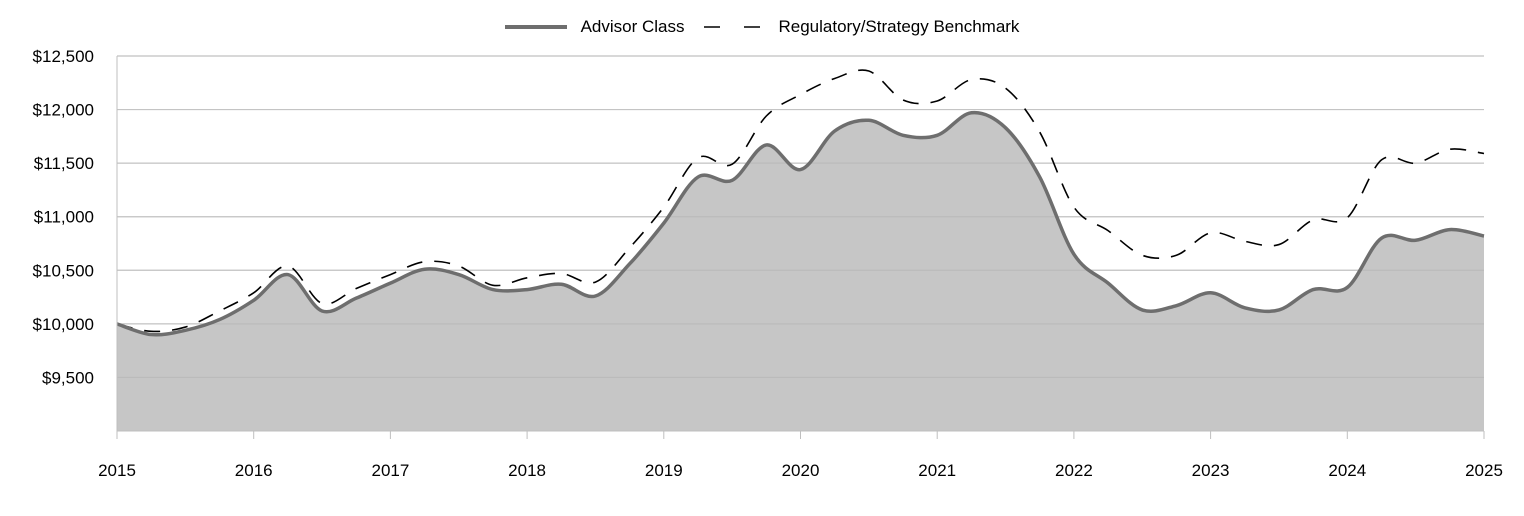 Image resolution: width=1524 pixels, height=516 pixels. I want to click on x-tick-label: 2018, so click(527, 470).